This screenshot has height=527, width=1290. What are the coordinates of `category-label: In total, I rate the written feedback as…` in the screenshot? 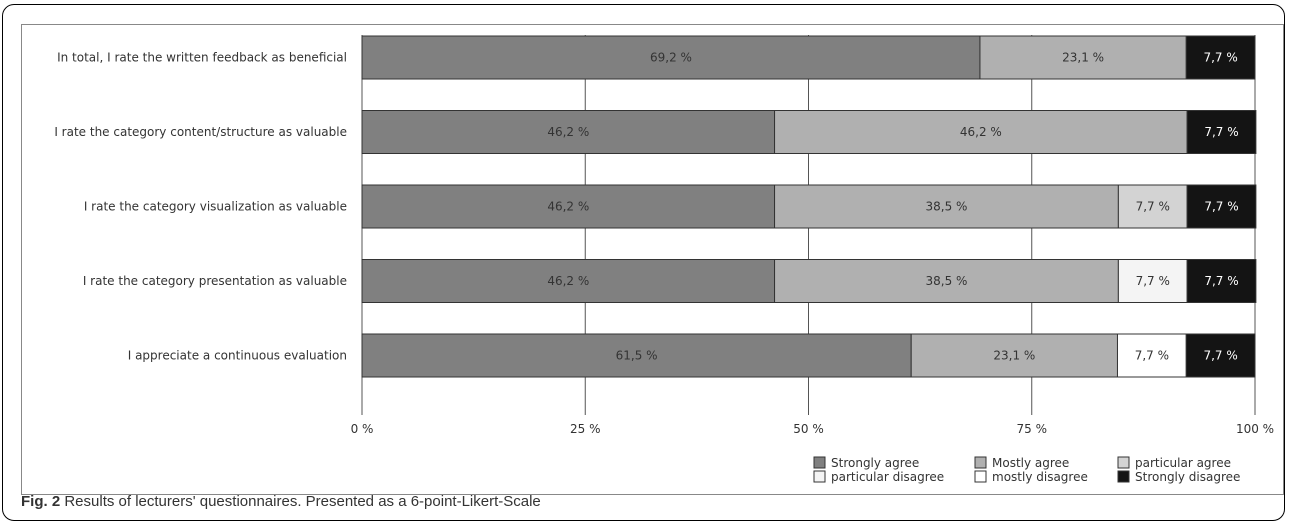 It's located at (202, 58).